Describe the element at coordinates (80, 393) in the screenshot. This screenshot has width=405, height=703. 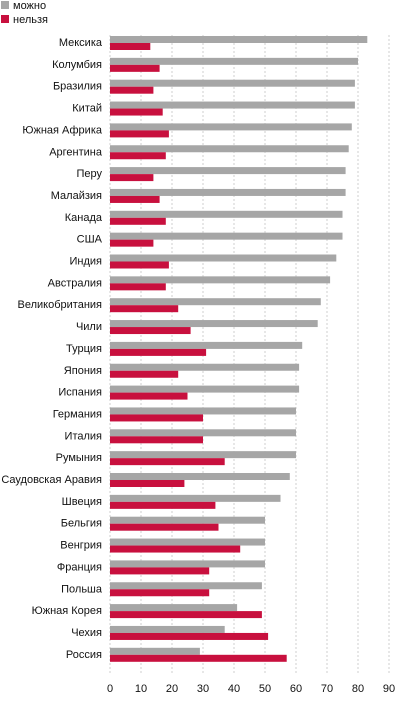
I see `category-label: Испания` at that location.